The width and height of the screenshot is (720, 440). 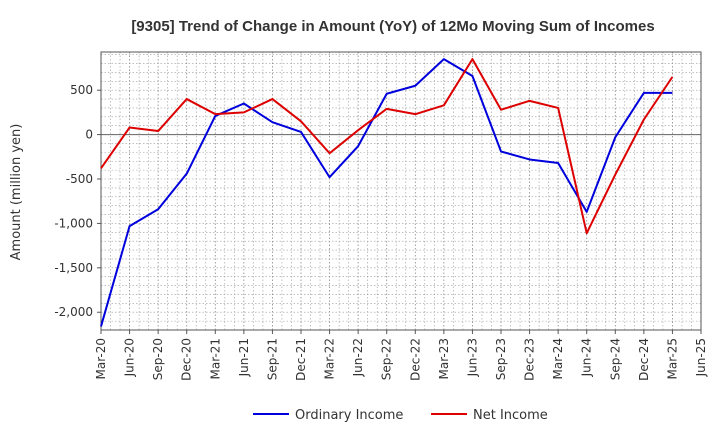 I want to click on x-tick-label: Mar-20, so click(x=101, y=358).